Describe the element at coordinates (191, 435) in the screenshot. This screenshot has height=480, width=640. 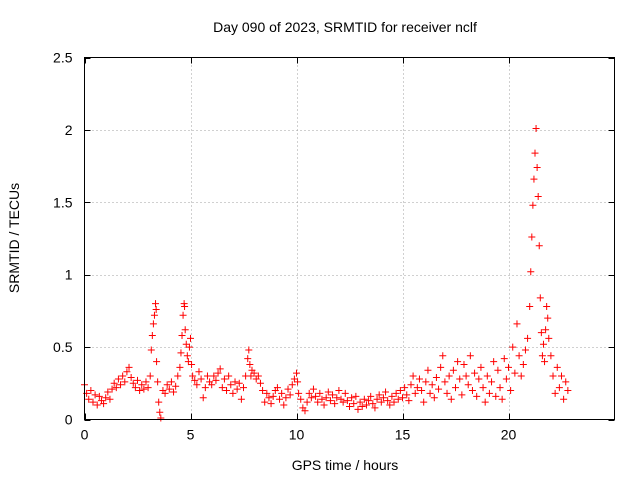
I see `x-tick-label: 5` at that location.